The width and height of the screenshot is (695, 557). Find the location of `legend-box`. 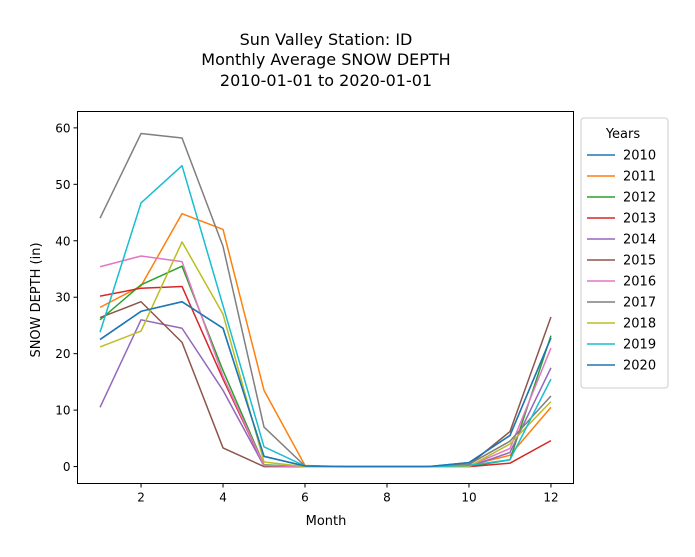

legend-box is located at coordinates (624, 253).